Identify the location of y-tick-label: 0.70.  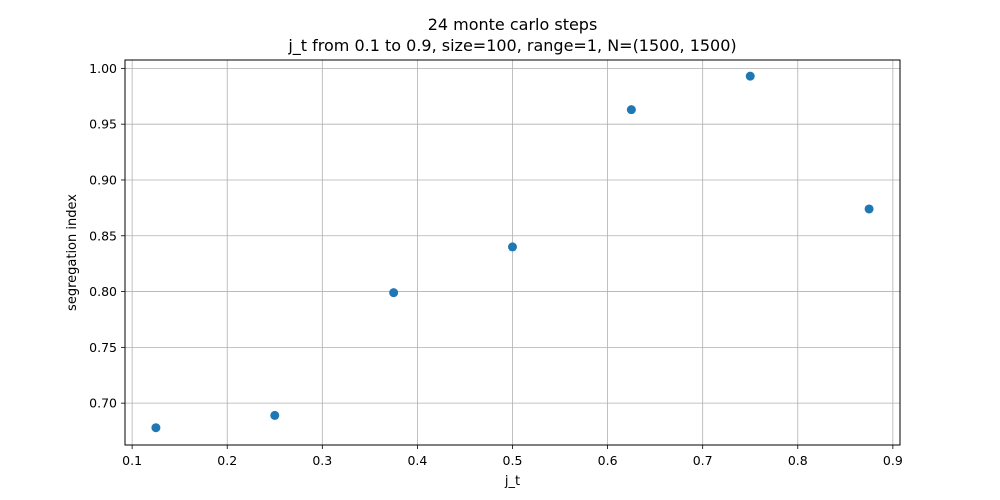
(103, 403).